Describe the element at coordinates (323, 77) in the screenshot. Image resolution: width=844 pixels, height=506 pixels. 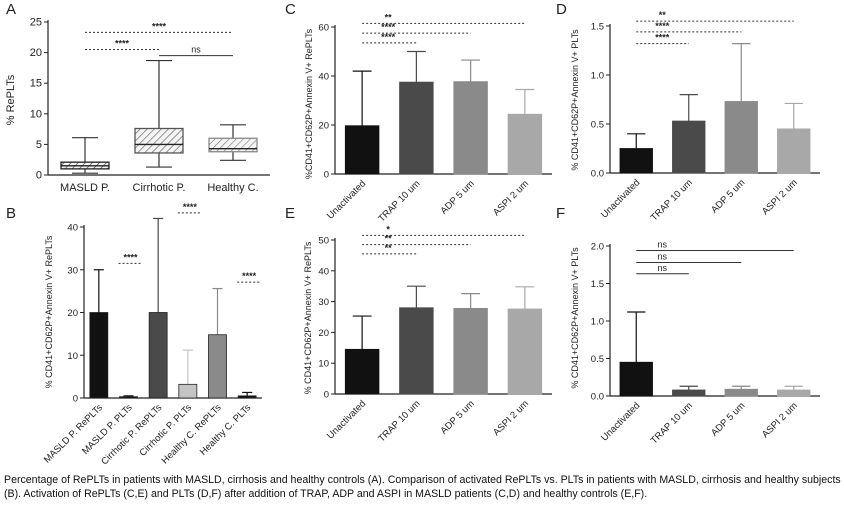
I see `panel-c-ytick-label: 40` at that location.